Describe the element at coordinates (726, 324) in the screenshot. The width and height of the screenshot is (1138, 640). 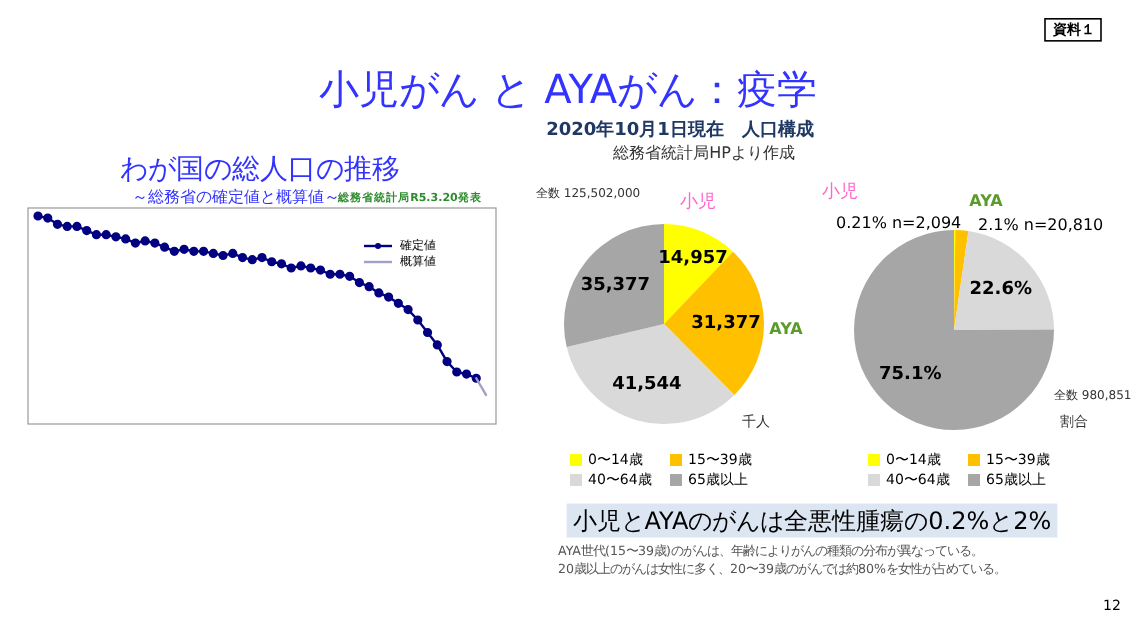
I see `data-label: 31,377` at that location.